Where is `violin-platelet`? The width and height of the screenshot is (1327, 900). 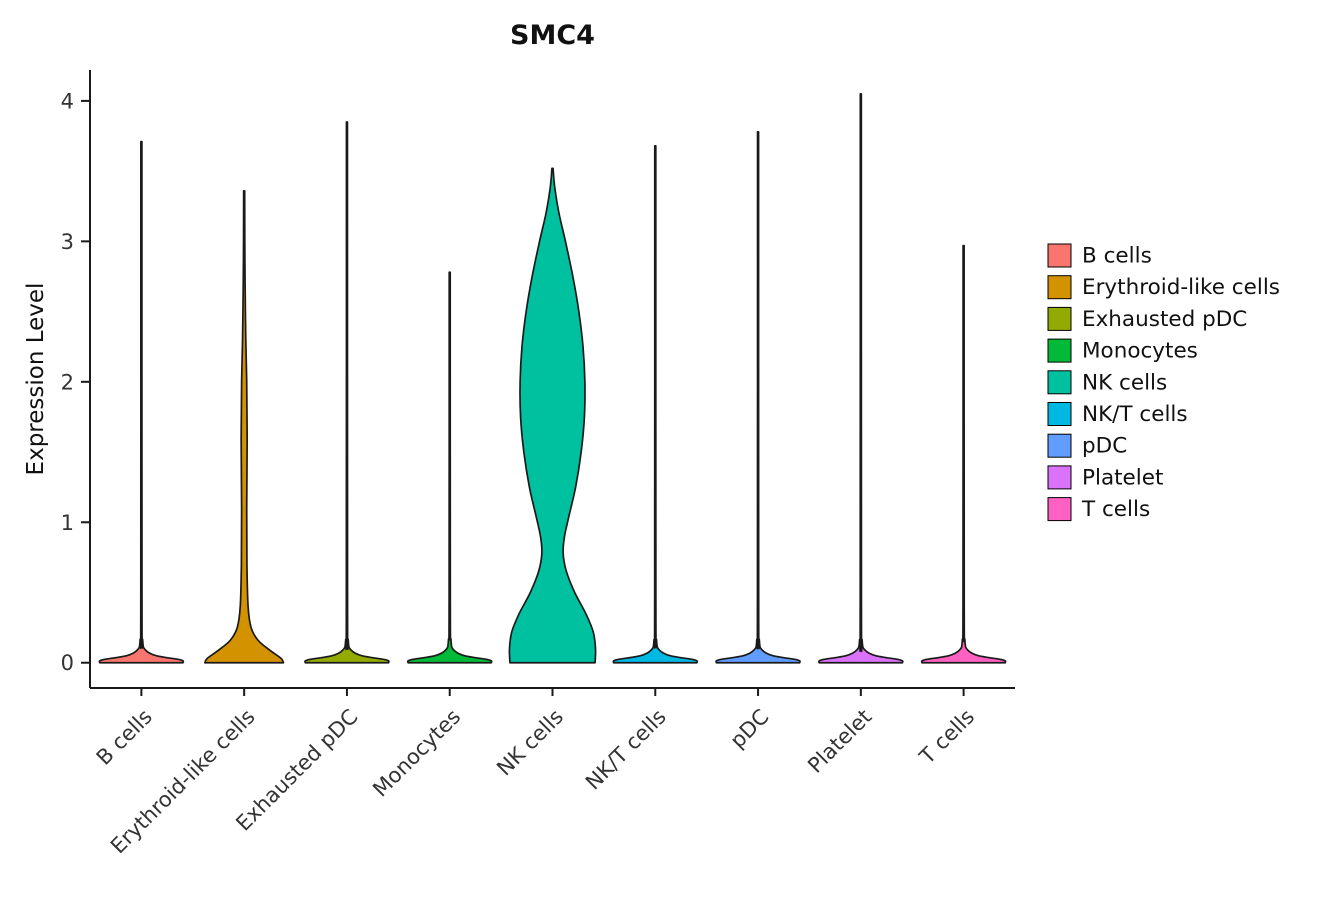 violin-platelet is located at coordinates (861, 378).